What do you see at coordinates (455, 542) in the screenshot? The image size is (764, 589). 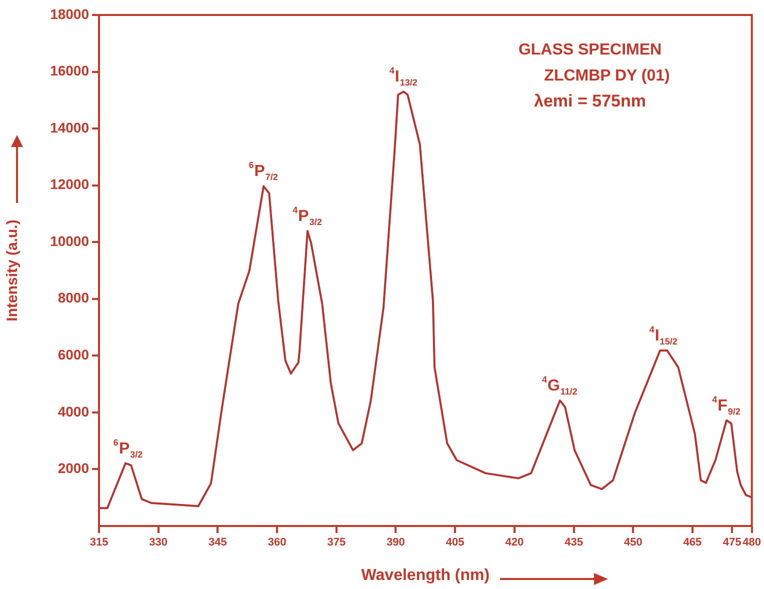 I see `x-tick-label: 405` at bounding box center [455, 542].